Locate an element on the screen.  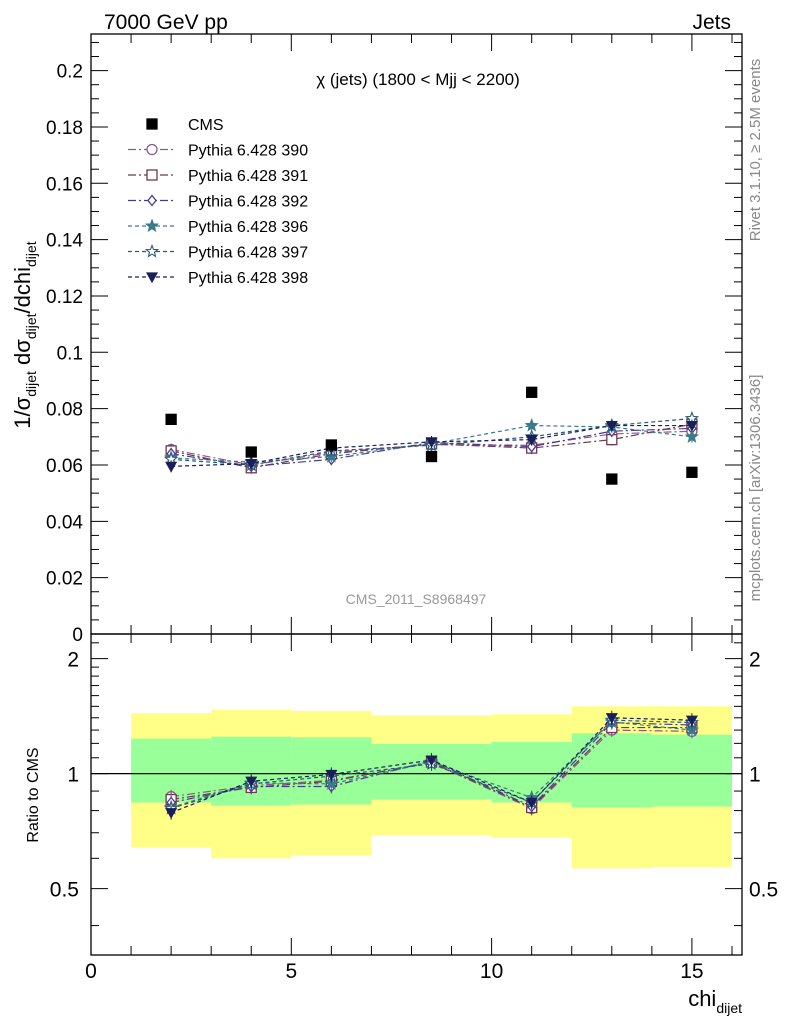
x-tick-label: 5 is located at coordinates (291, 971).